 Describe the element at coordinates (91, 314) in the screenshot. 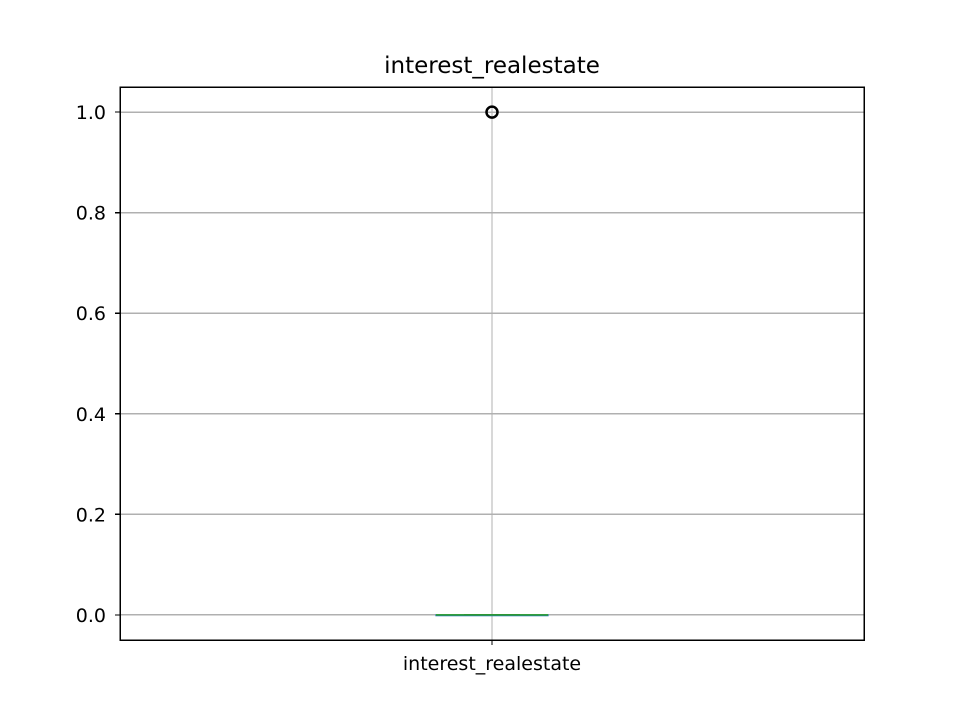

I see `y-tick-label: 0.6` at that location.